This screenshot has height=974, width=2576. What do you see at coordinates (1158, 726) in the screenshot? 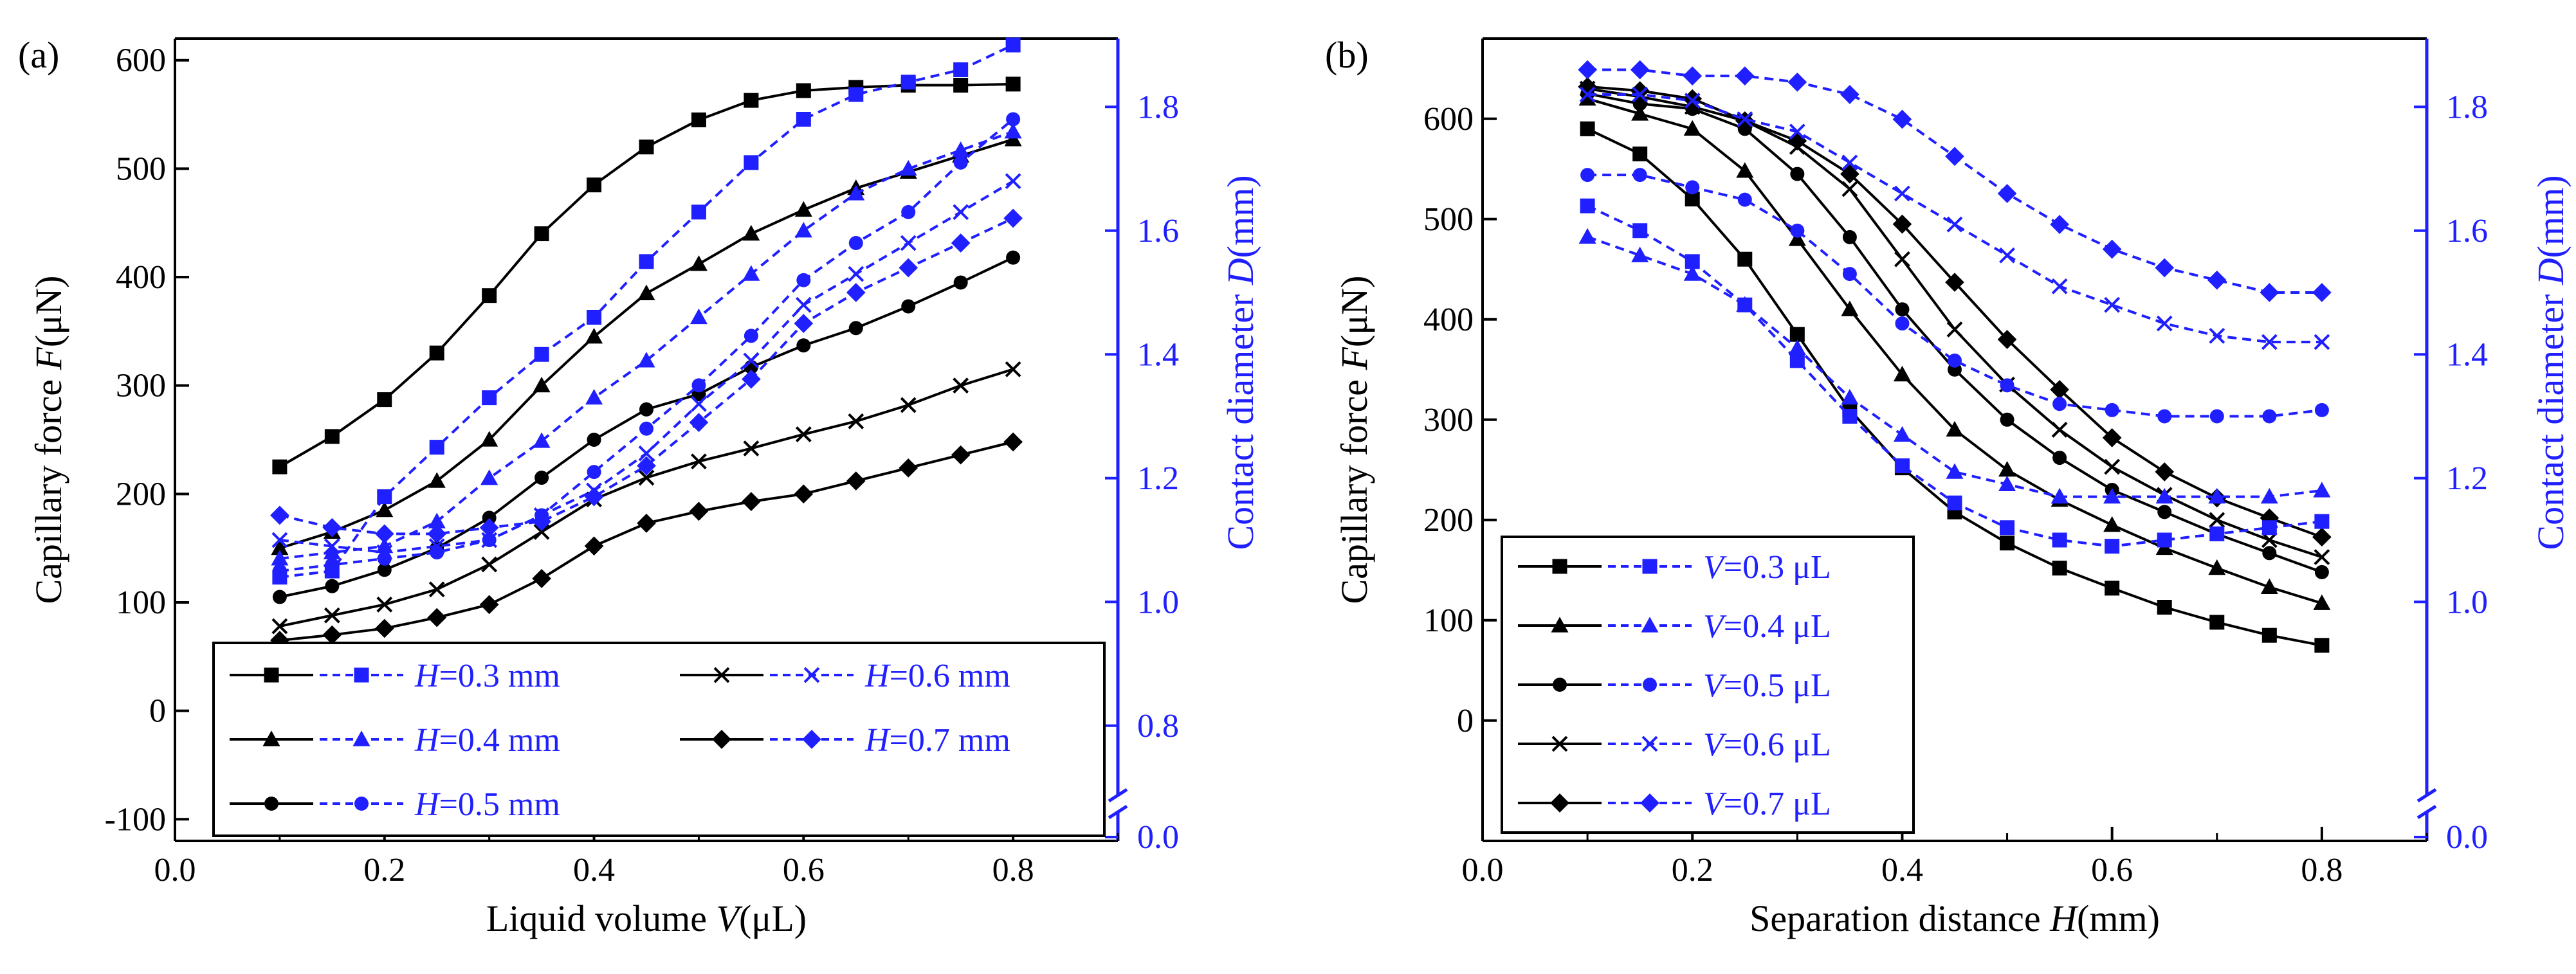
I see `y-right-tick-label: 0.8` at bounding box center [1158, 726].